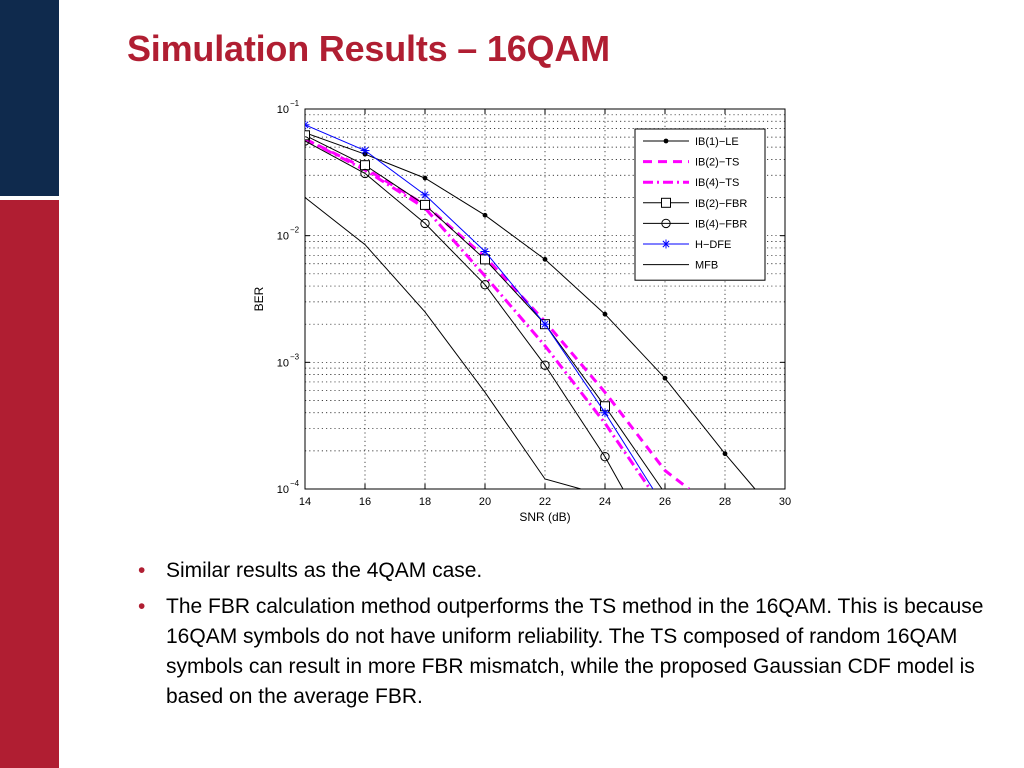 The width and height of the screenshot is (1024, 768). I want to click on legend-item: IB(2)−TS, so click(691, 163).